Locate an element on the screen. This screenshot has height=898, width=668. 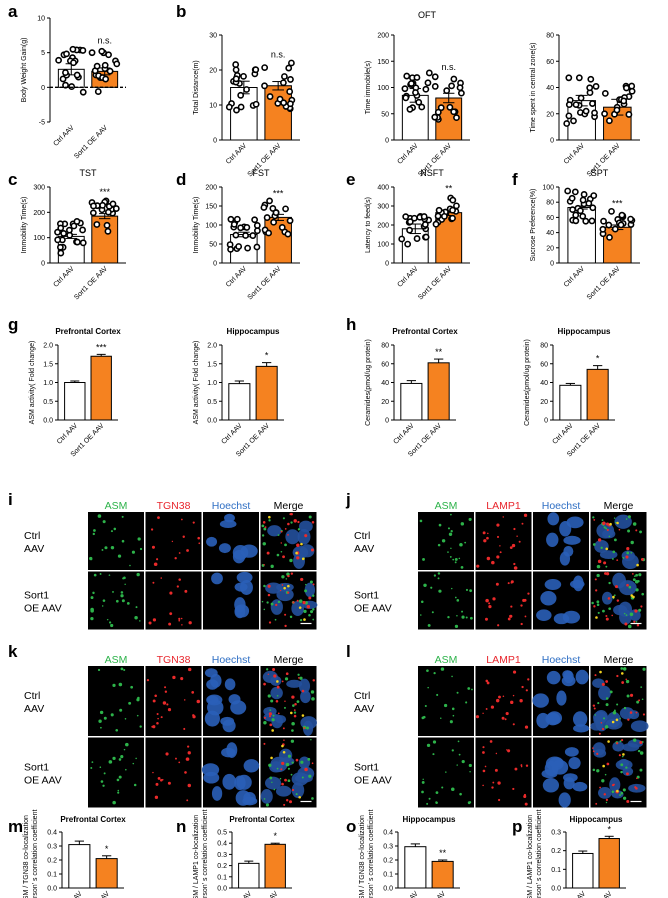
panel-label-f: f is located at coordinates (515, 179).